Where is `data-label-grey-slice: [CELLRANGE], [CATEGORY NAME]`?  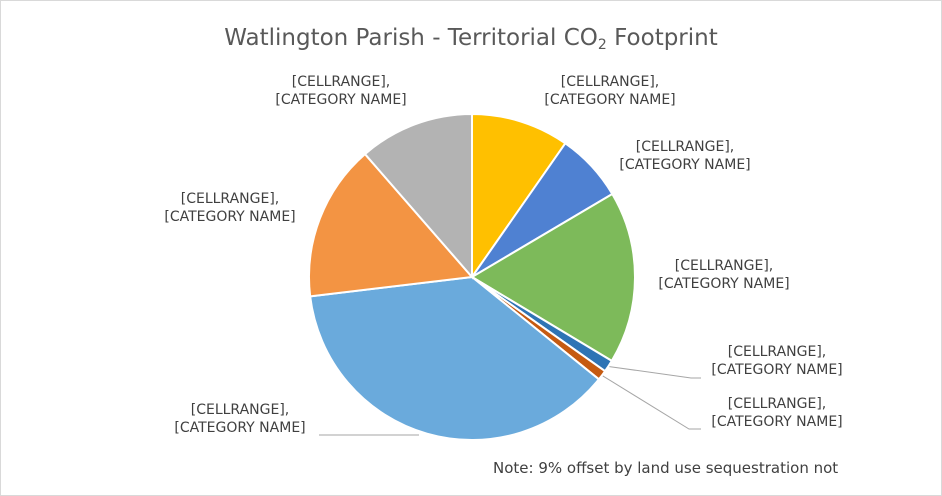 data-label-grey-slice: [CELLRANGE], [CATEGORY NAME] is located at coordinates (341, 91).